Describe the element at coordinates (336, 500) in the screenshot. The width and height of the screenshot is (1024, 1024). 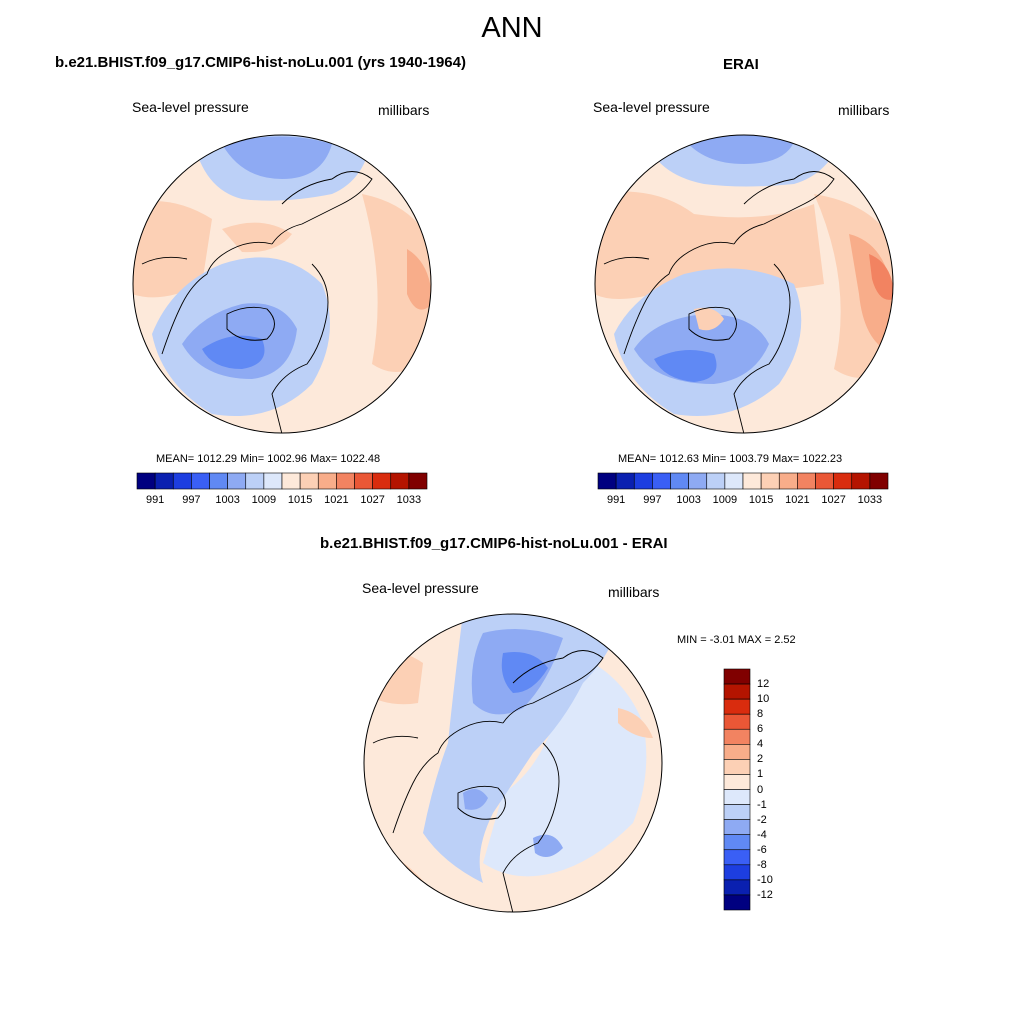
I see `model-colorbar-tick: 1021` at that location.